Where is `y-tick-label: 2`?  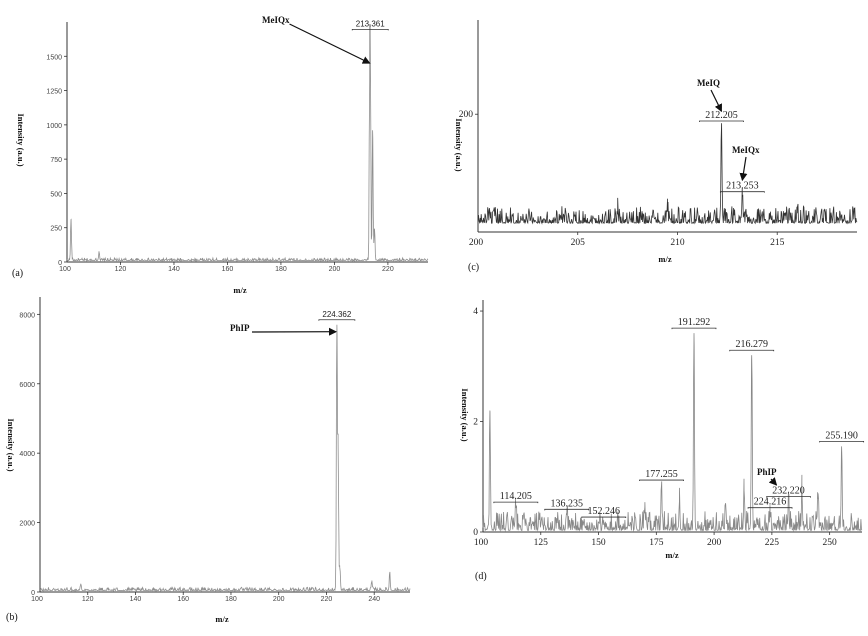 y-tick-label: 2 is located at coordinates (475, 423).